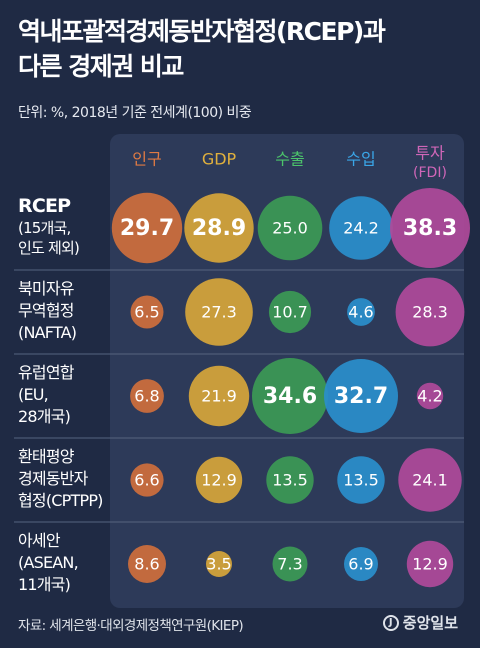  Describe the element at coordinates (135, 113) in the screenshot. I see `unit-note: 단위: %, 2018년 기준 전세계(100) 비중` at that location.